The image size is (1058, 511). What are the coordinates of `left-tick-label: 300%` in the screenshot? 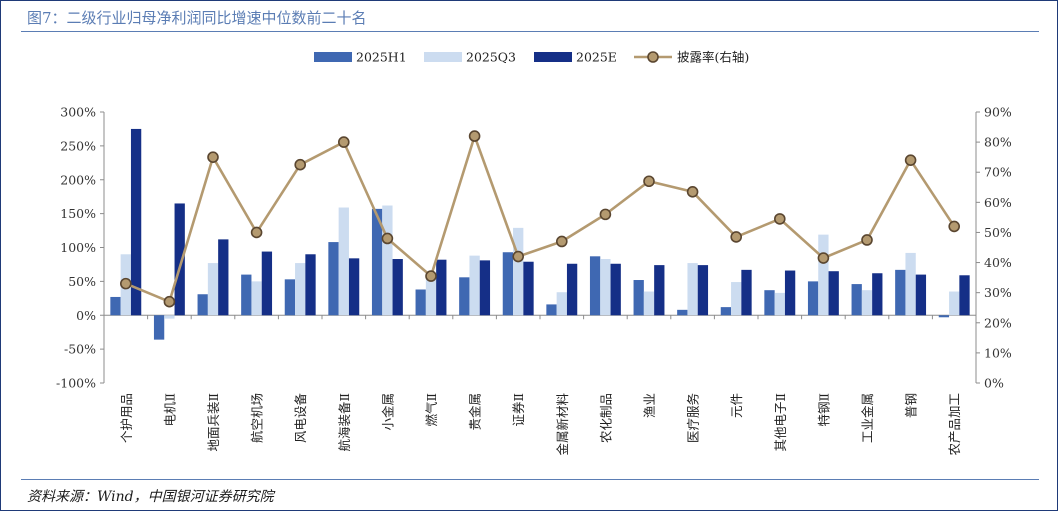 It's located at (78, 112).